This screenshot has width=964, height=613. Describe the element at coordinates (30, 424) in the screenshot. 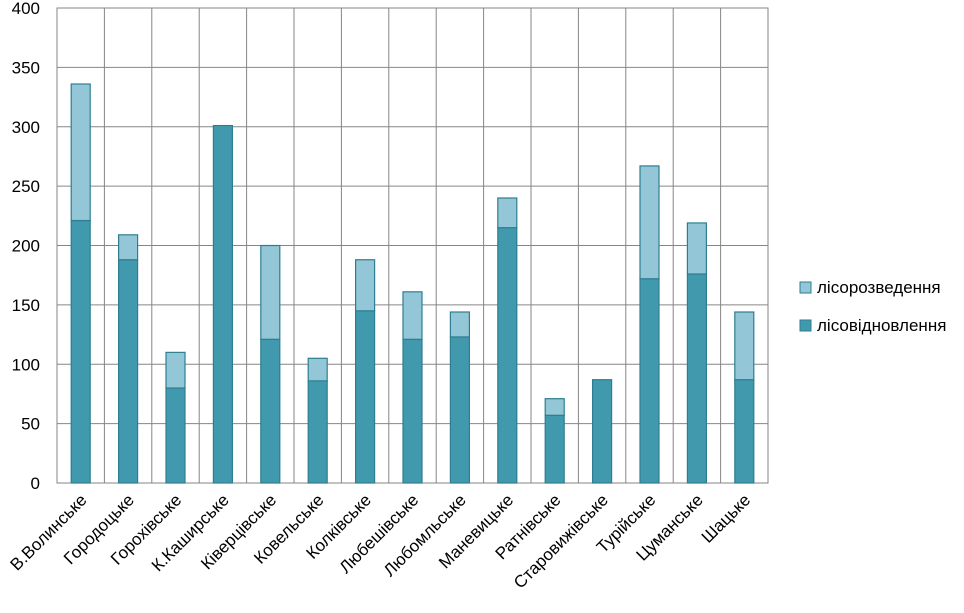

I see `y-tick-label: 50` at that location.